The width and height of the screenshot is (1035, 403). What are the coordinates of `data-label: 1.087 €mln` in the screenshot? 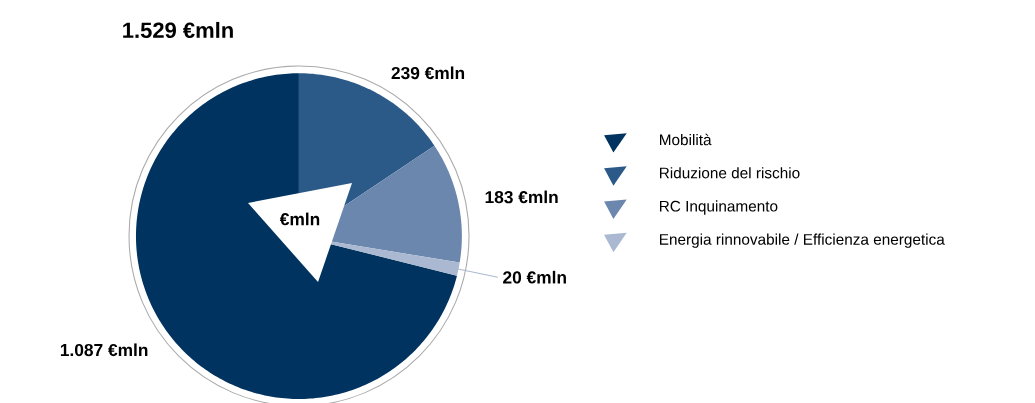 It's located at (104, 350).